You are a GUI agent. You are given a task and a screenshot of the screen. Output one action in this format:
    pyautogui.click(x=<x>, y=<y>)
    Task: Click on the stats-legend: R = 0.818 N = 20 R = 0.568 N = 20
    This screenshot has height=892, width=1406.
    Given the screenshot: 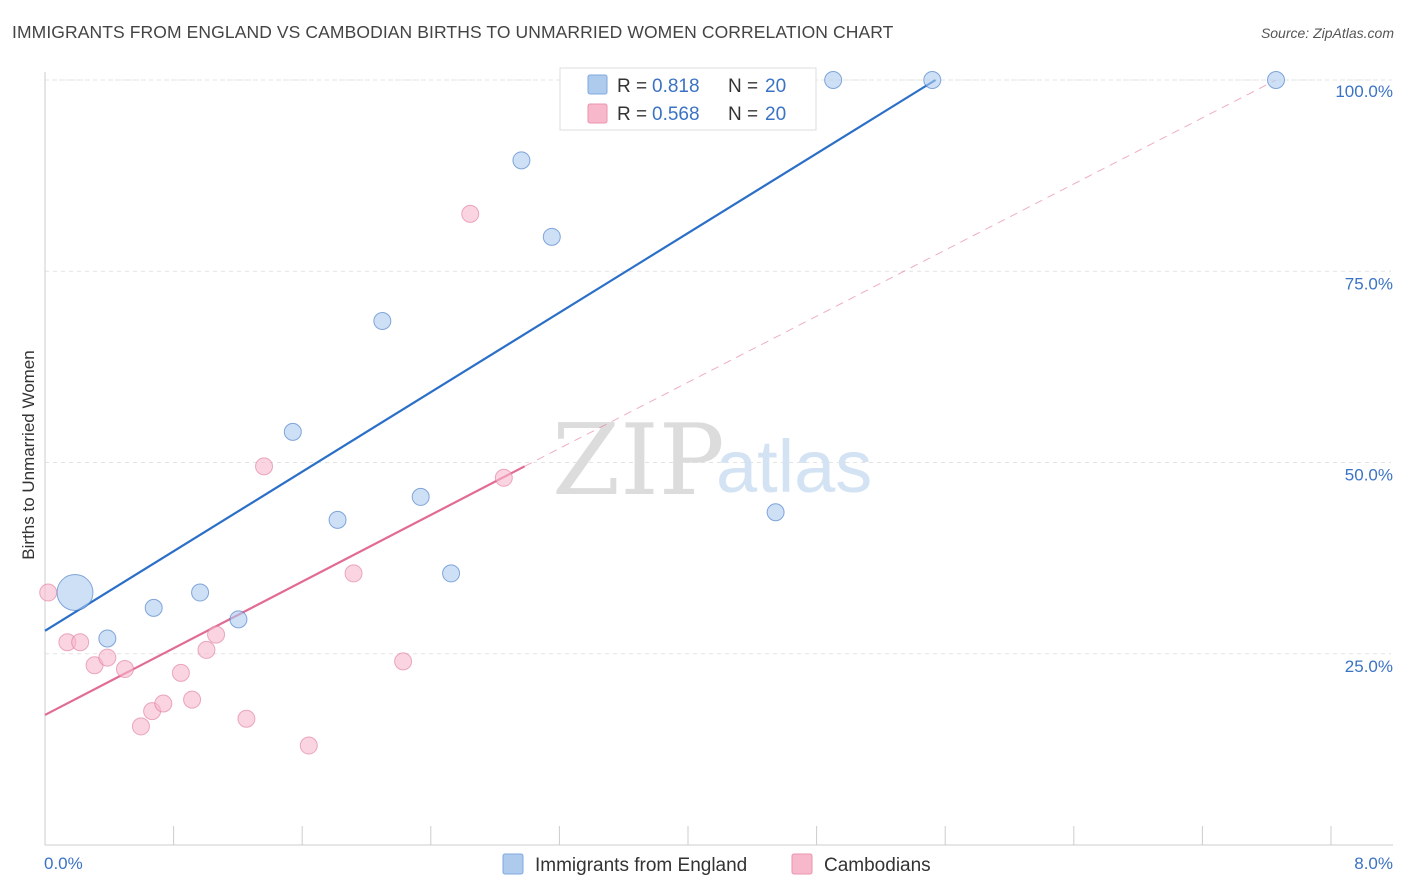 What is the action you would take?
    pyautogui.click(x=688, y=99)
    